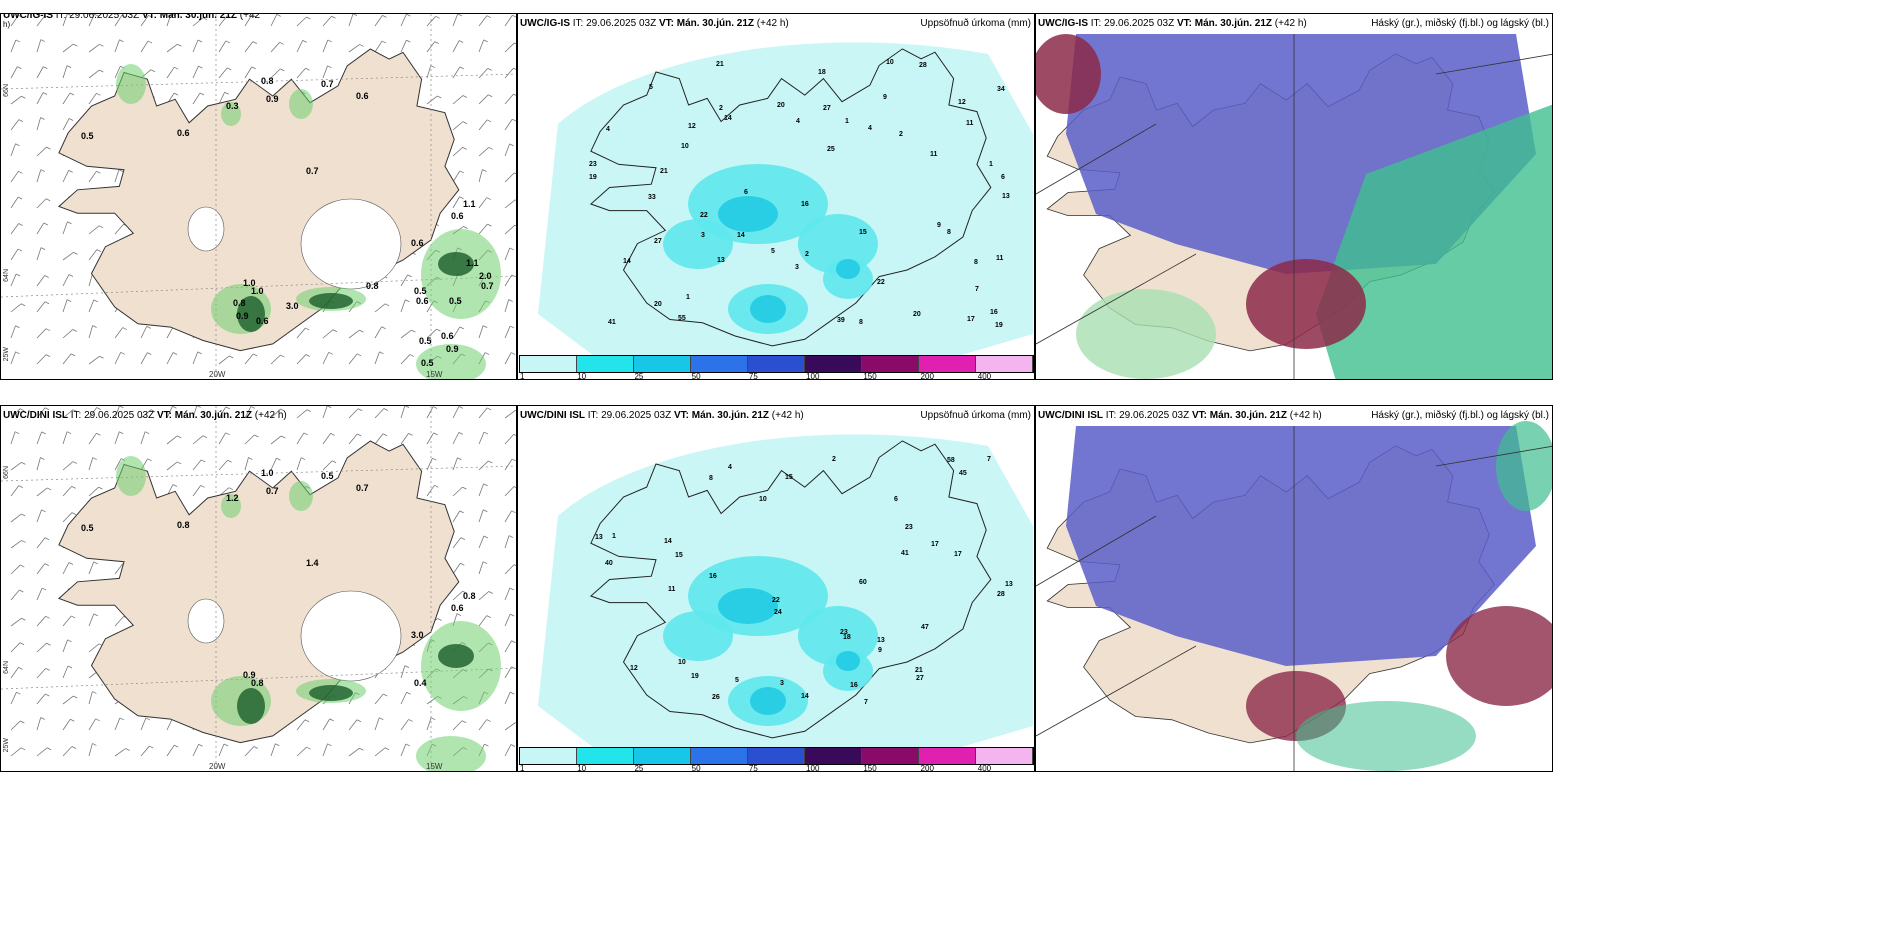 This screenshot has width=1900, height=950. Describe the element at coordinates (485, 276) in the screenshot. I see `precip-value: 2.0` at that location.